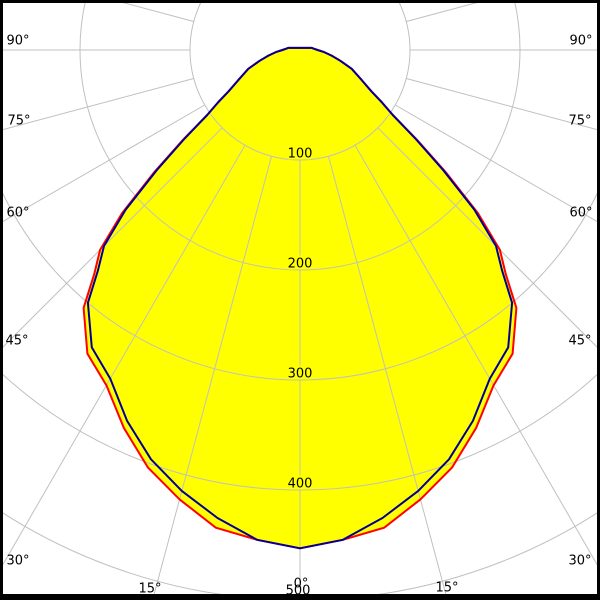 This screenshot has height=600, width=600. Describe the element at coordinates (300, 1) in the screenshot. I see `frame-border-top` at that location.